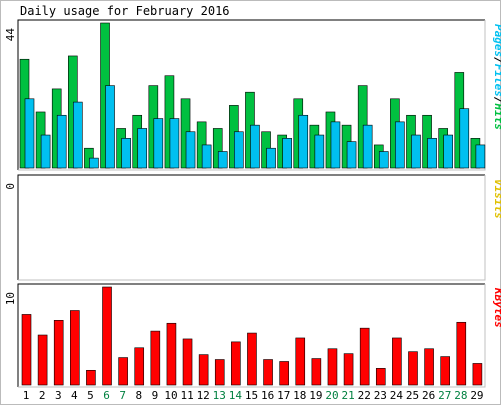 The height and width of the screenshot is (405, 501). What do you see at coordinates (236, 395) in the screenshot?
I see `day-tick-label: 14` at bounding box center [236, 395].